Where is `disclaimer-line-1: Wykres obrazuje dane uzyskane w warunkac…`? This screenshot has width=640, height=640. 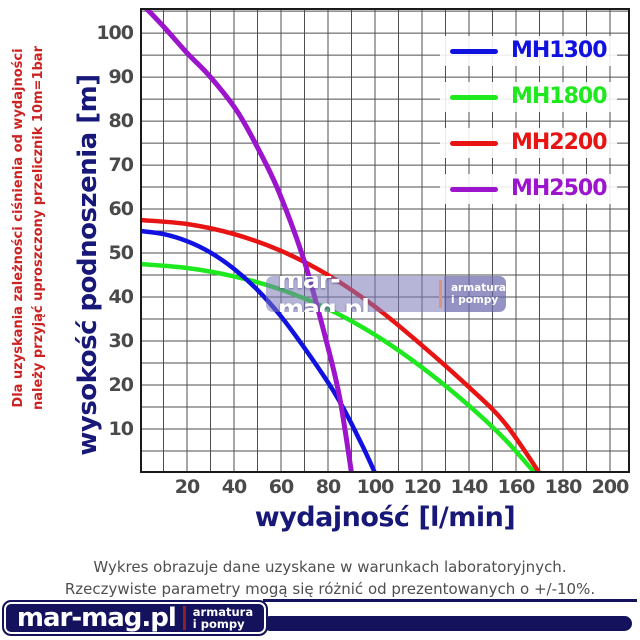
disclaimer-line-1: Wykres obrazuje dane uzyskane w warunkac… is located at coordinates (330, 567).